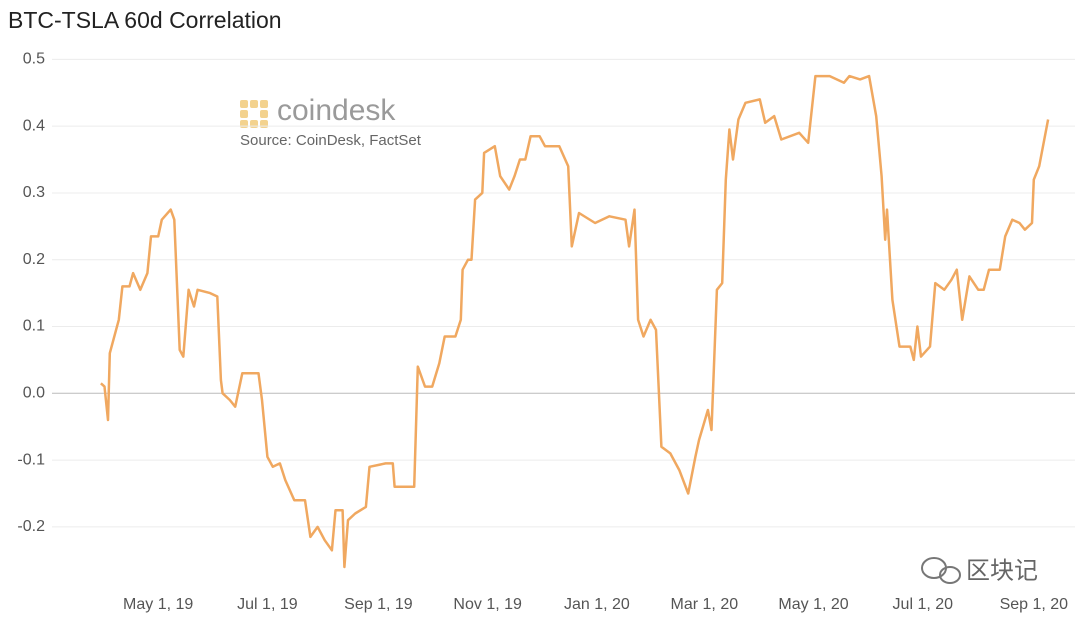 The image size is (1080, 620). Describe the element at coordinates (145, 20) in the screenshot. I see `chart-title: BTC-TSLA 60d Correlation` at that location.